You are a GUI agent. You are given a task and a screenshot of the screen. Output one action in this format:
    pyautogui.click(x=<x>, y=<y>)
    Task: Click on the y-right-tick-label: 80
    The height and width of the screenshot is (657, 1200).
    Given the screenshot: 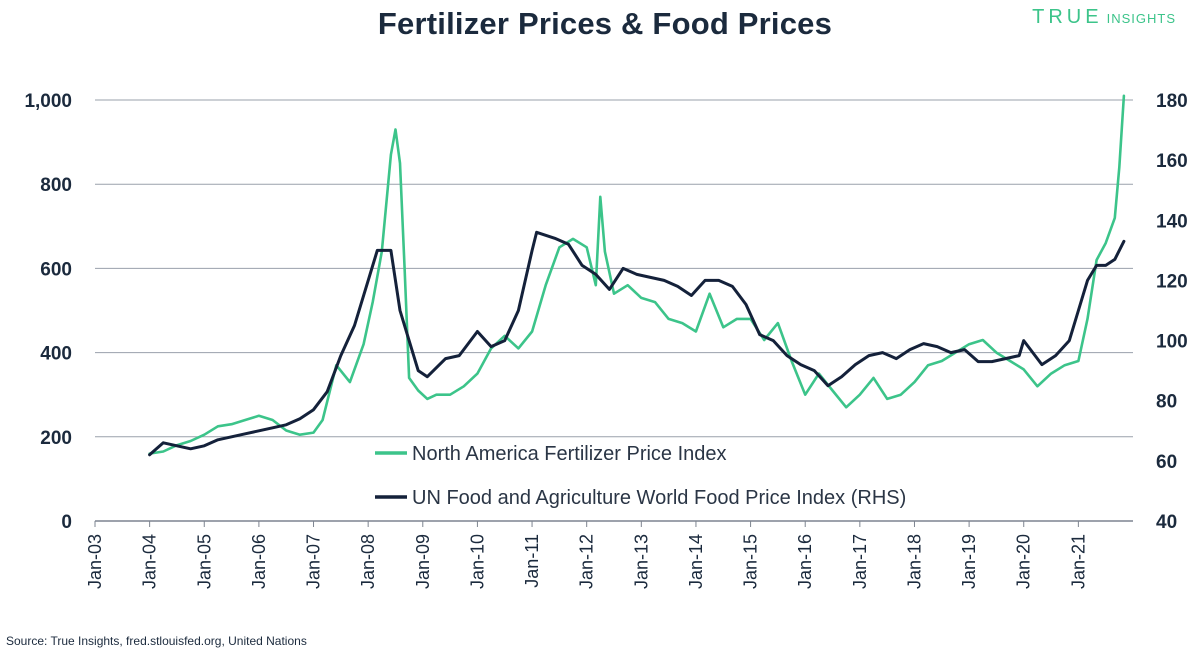 What is the action you would take?
    pyautogui.click(x=1166, y=402)
    